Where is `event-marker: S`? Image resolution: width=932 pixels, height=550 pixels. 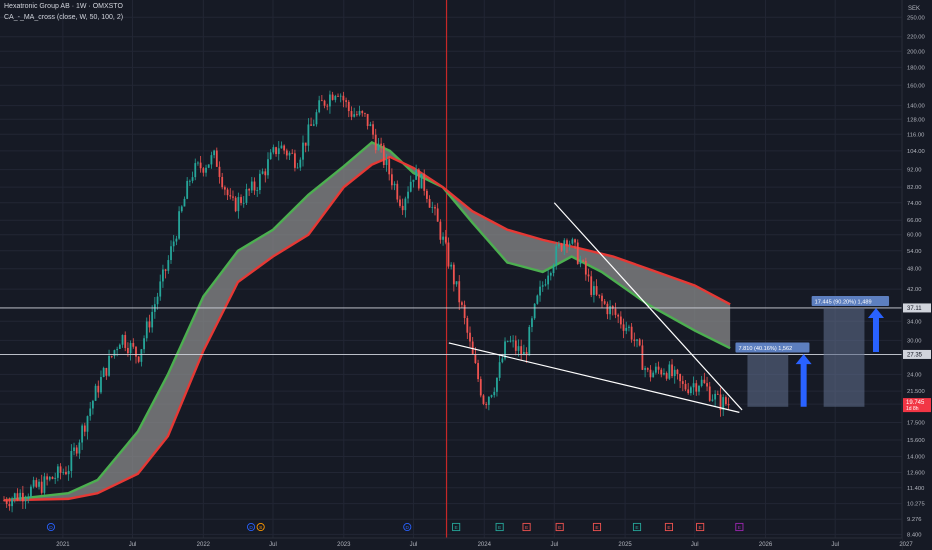 event-marker: S is located at coordinates (260, 527).